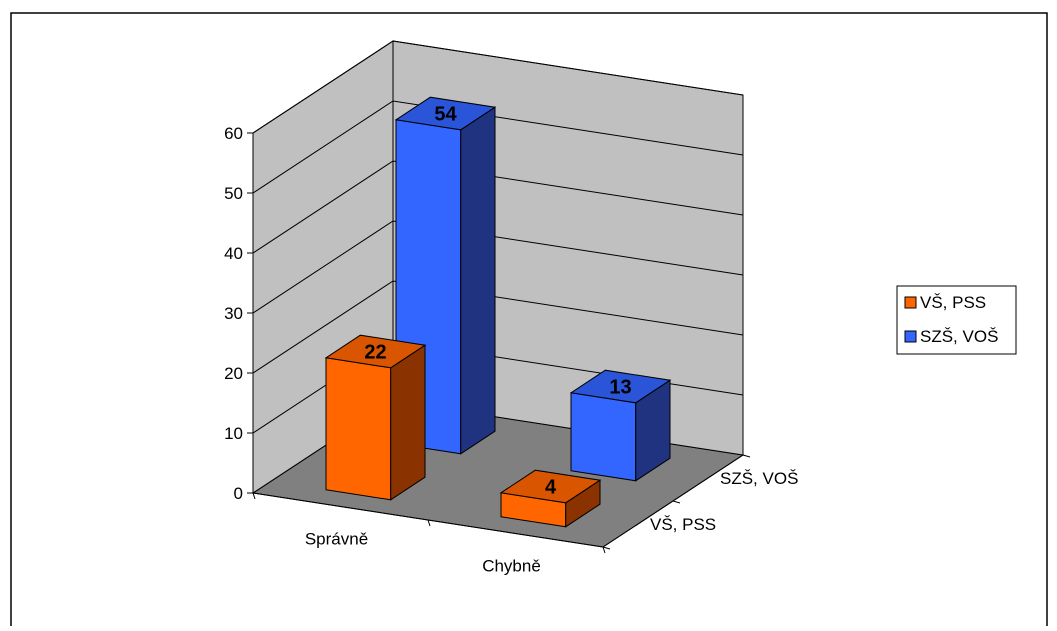  I want to click on legend-box, so click(956, 320).